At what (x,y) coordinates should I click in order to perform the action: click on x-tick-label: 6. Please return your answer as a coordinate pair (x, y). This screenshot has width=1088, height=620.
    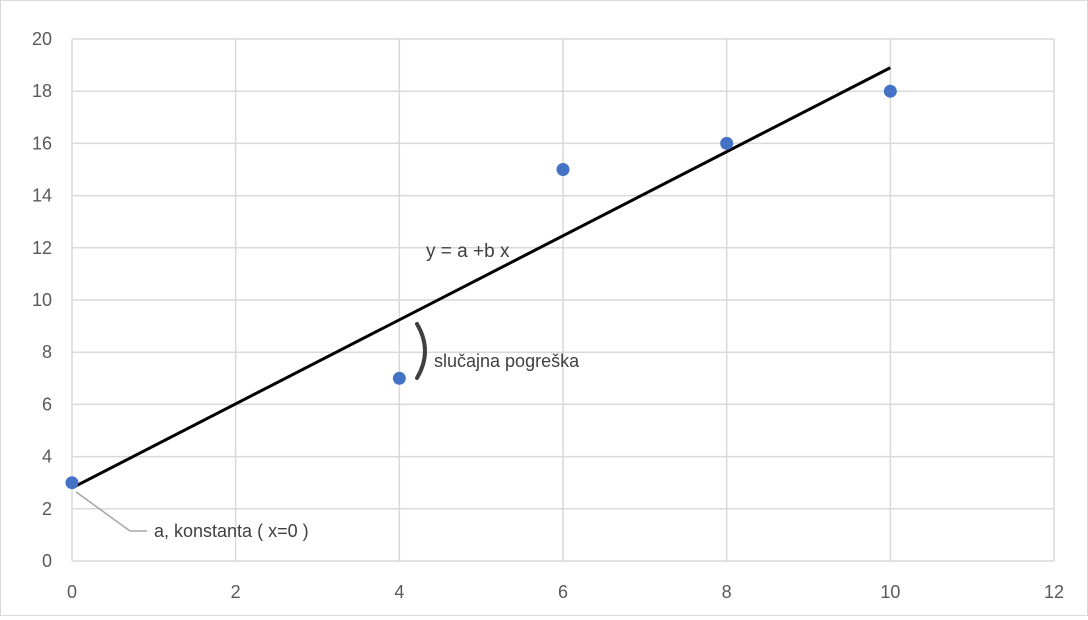
    Looking at the image, I should click on (563, 592).